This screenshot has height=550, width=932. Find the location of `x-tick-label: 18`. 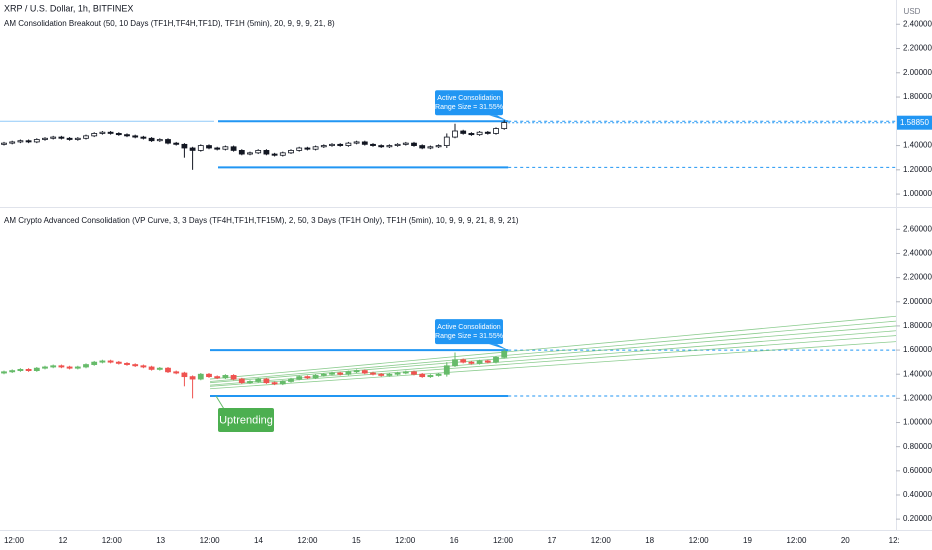

x-tick-label: 18 is located at coordinates (649, 540).